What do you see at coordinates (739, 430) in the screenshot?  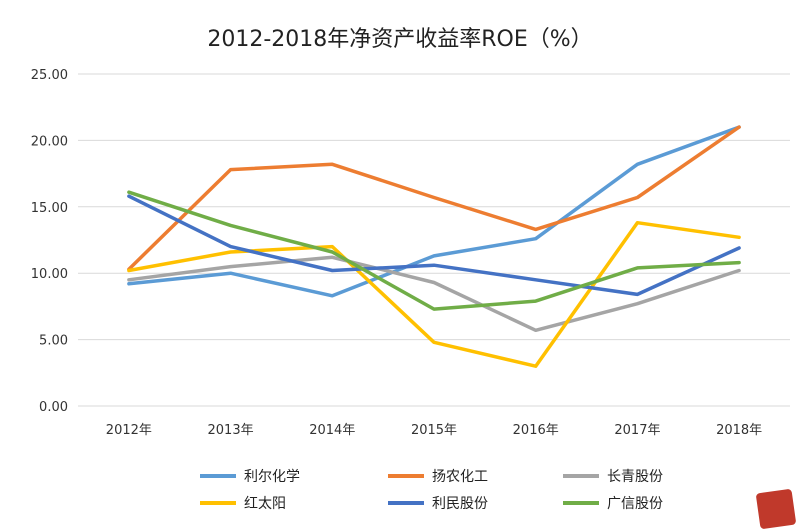 I see `x-tick-label: 2018年` at bounding box center [739, 430].